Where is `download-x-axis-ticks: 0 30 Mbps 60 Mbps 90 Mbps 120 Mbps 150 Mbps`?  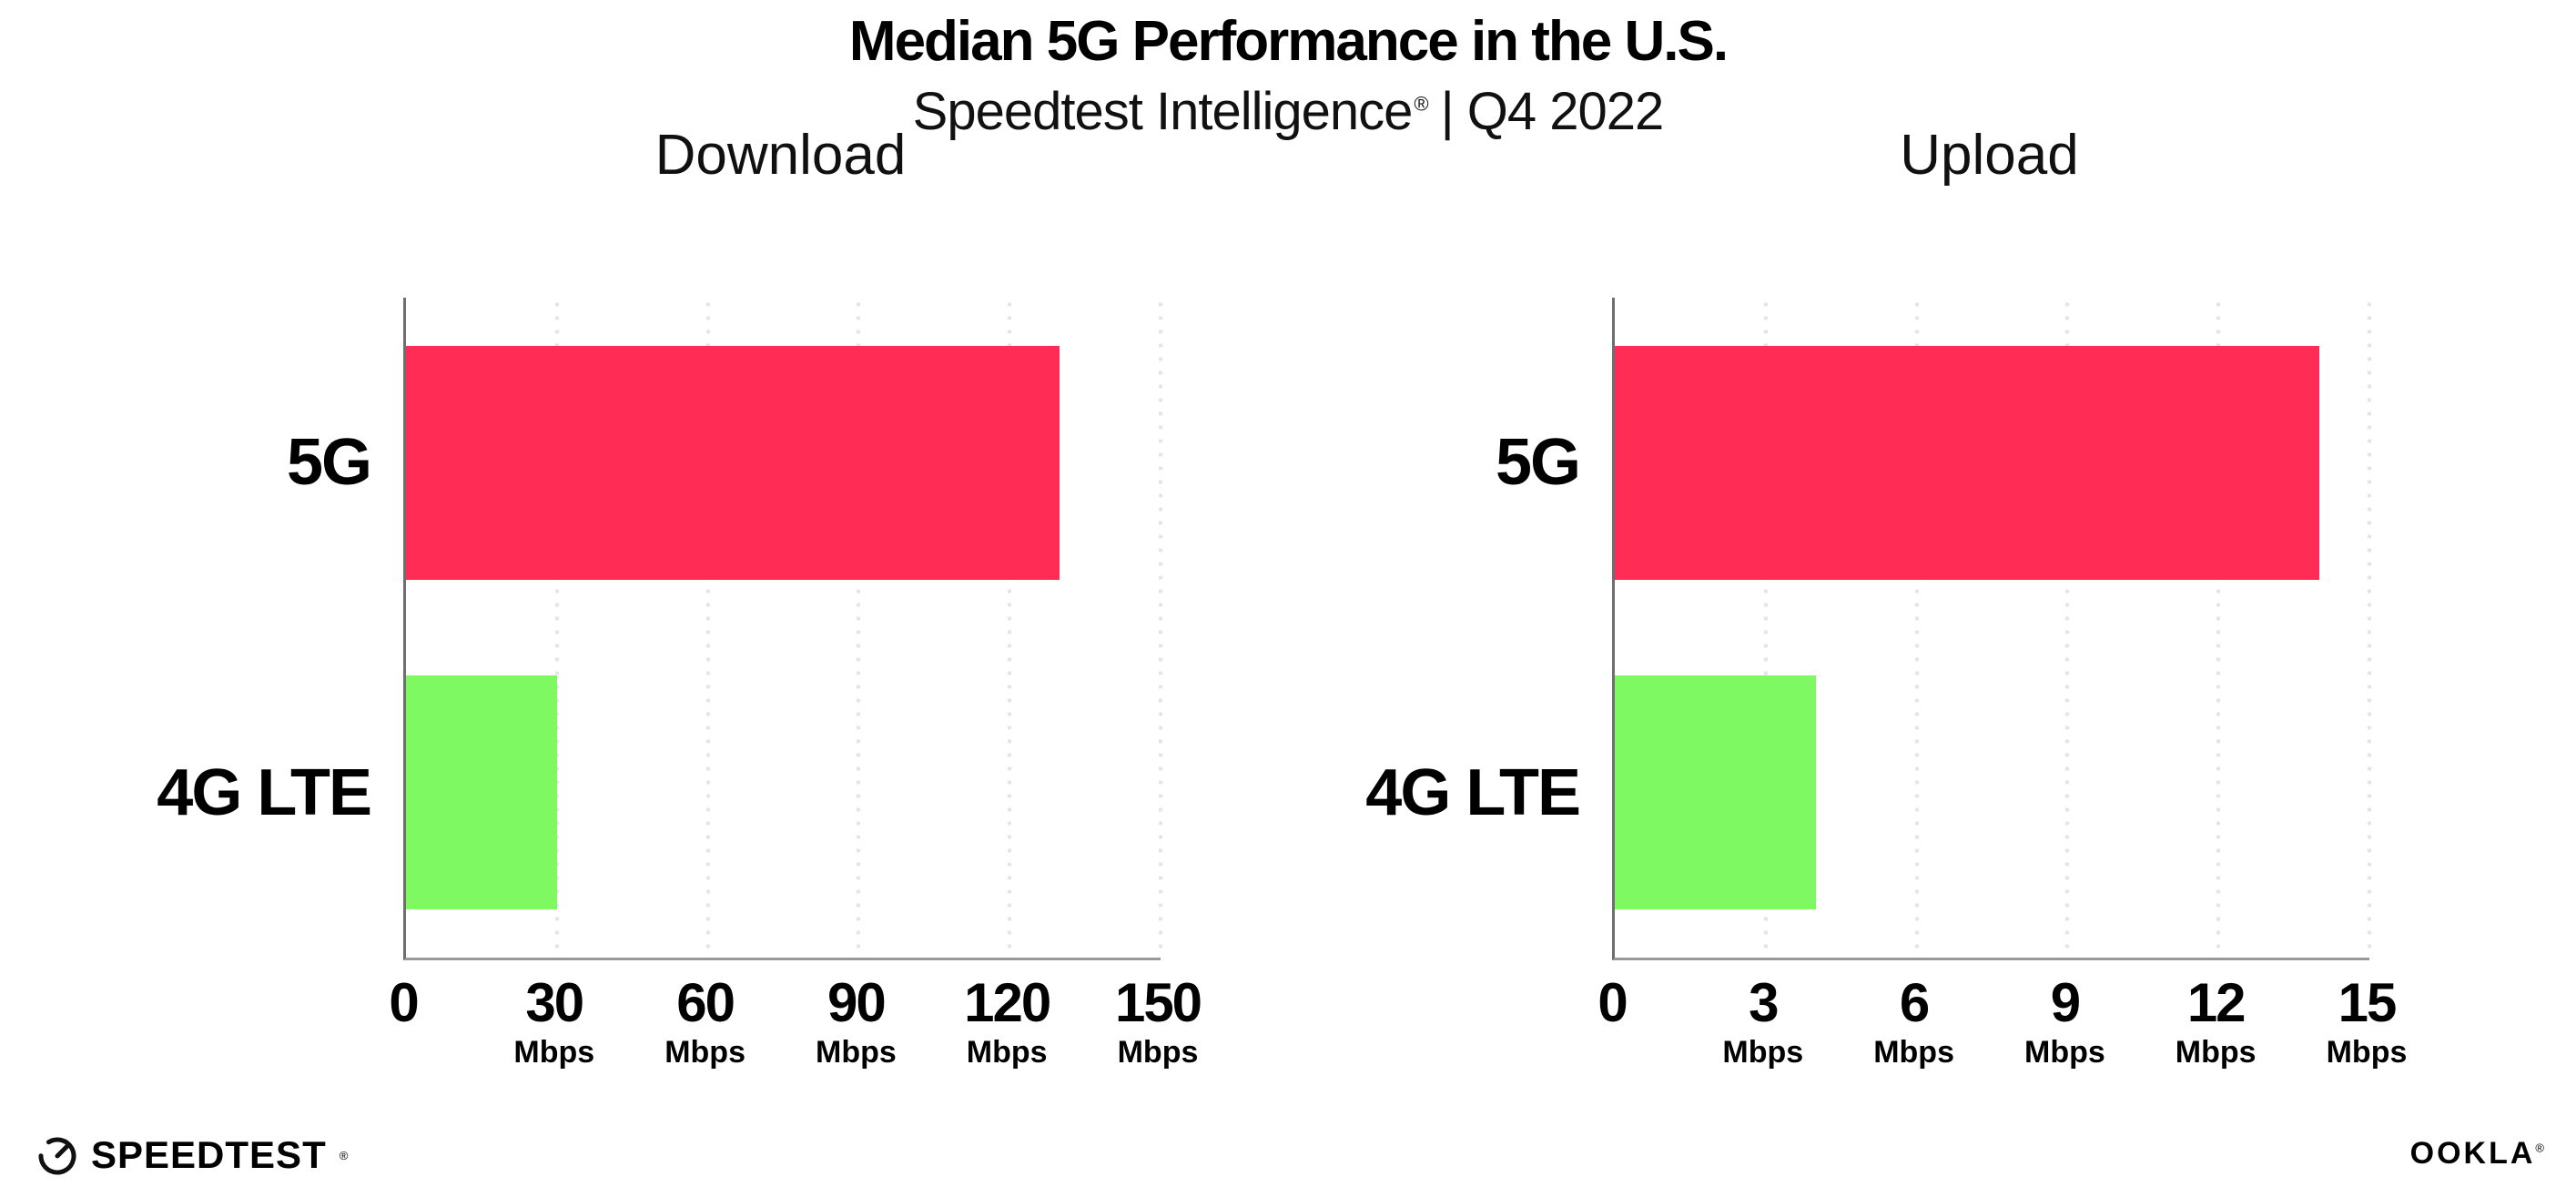
download-x-axis-ticks: 0 30 Mbps 60 Mbps 90 Mbps 120 Mbps 150 Mbps is located at coordinates (795, 1027).